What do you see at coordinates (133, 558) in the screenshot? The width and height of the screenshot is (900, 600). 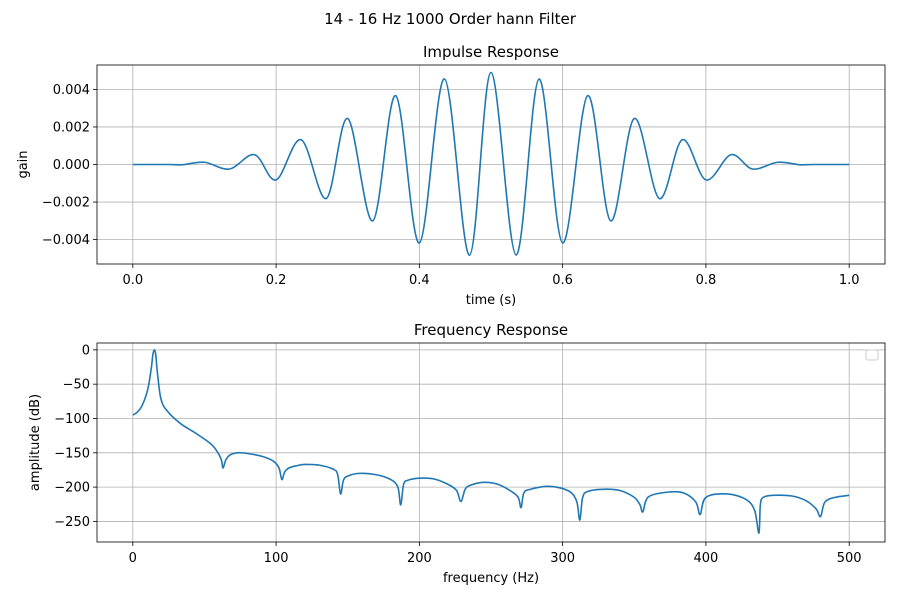 I see `frequency-response-xtick-label: 0` at bounding box center [133, 558].